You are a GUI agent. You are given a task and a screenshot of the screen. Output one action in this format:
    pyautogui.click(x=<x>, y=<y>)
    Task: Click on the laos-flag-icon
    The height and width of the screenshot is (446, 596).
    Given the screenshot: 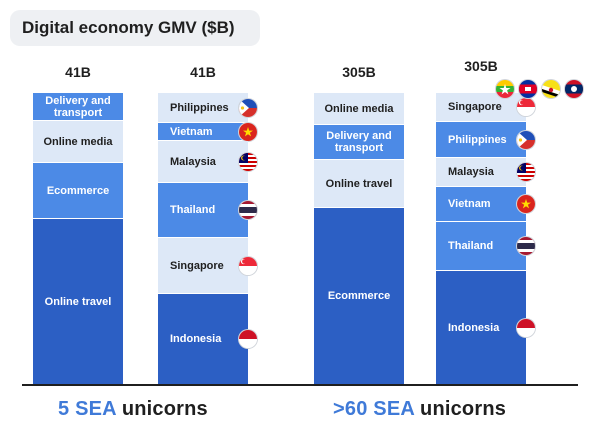 What is the action you would take?
    pyautogui.click(x=574, y=89)
    